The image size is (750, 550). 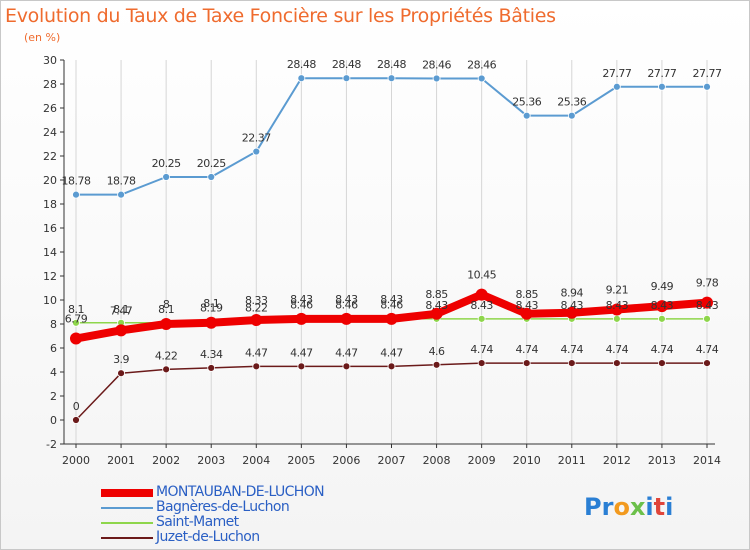 What do you see at coordinates (436, 64) in the screenshot?
I see `data-label: 28.46` at bounding box center [436, 64].